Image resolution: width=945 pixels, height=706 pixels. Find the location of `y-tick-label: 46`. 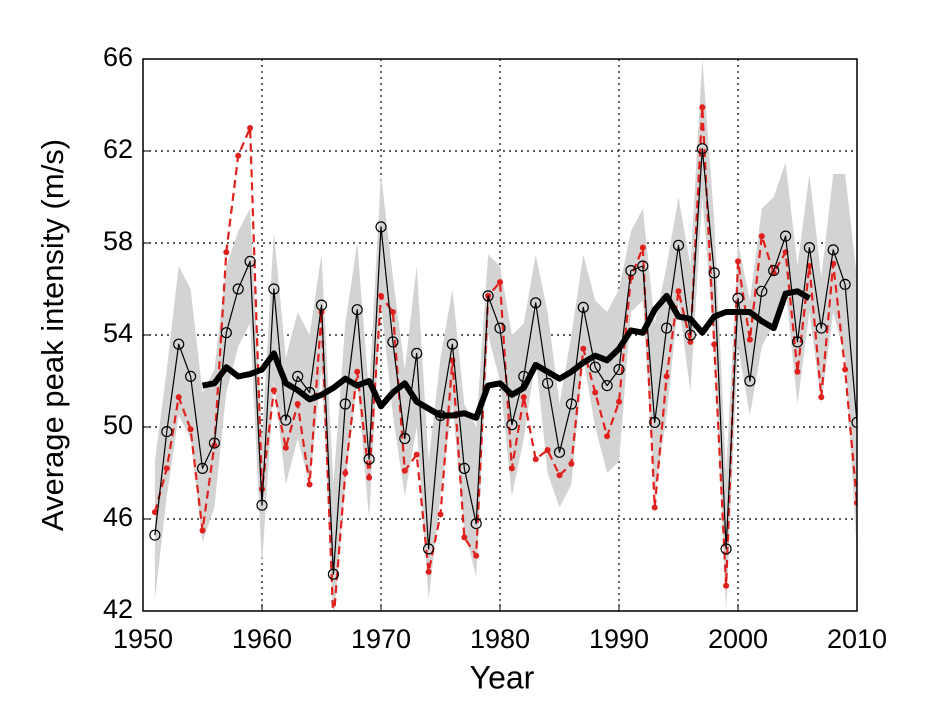

y-tick-label: 46 is located at coordinates (118, 517).